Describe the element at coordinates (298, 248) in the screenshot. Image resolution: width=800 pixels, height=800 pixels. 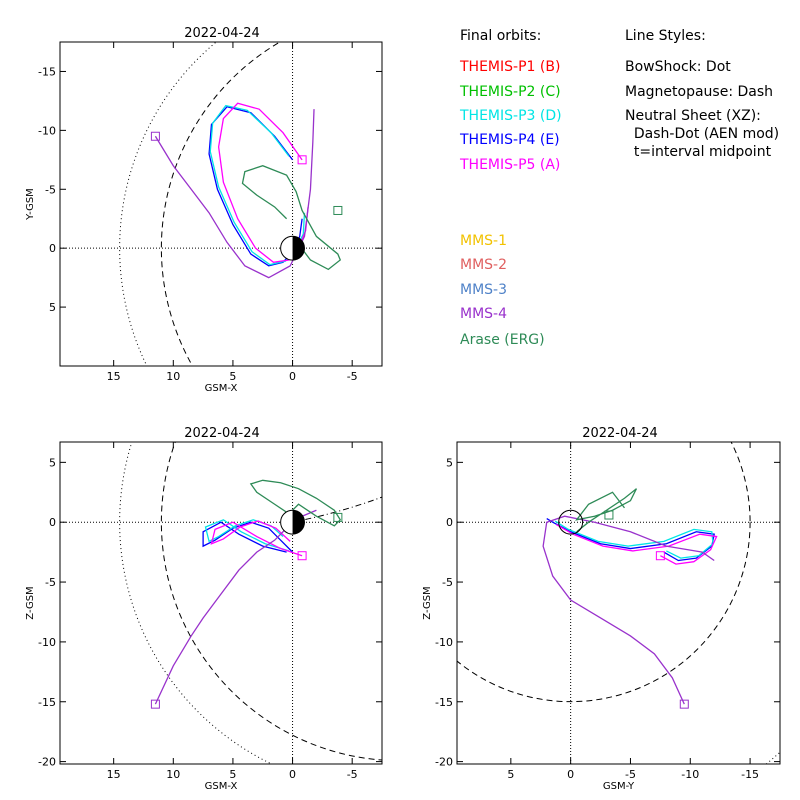
I see `xy-earth-night-side` at that location.